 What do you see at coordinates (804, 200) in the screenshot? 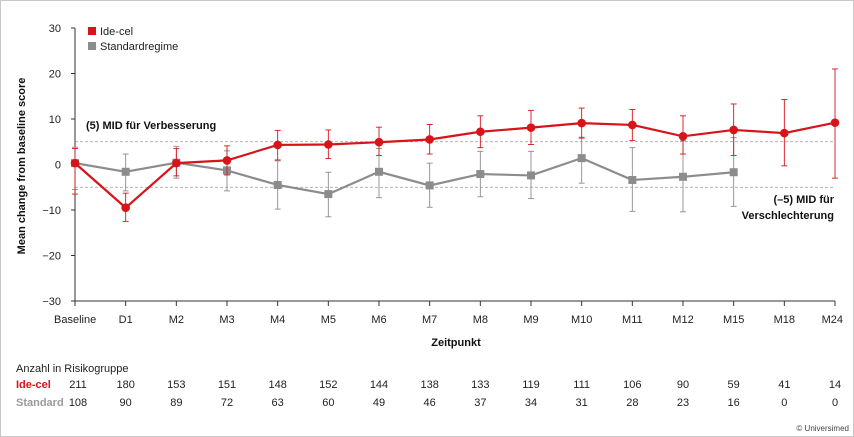
I see `mid-worsening-label-line1: (–5) MID für` at bounding box center [804, 200].